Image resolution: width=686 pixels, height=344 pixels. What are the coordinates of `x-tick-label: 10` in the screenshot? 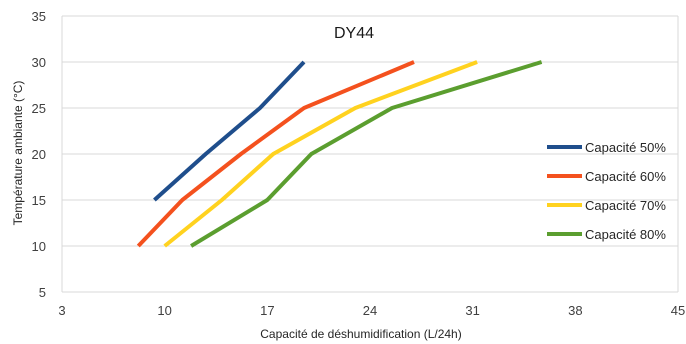 It's located at (164, 310).